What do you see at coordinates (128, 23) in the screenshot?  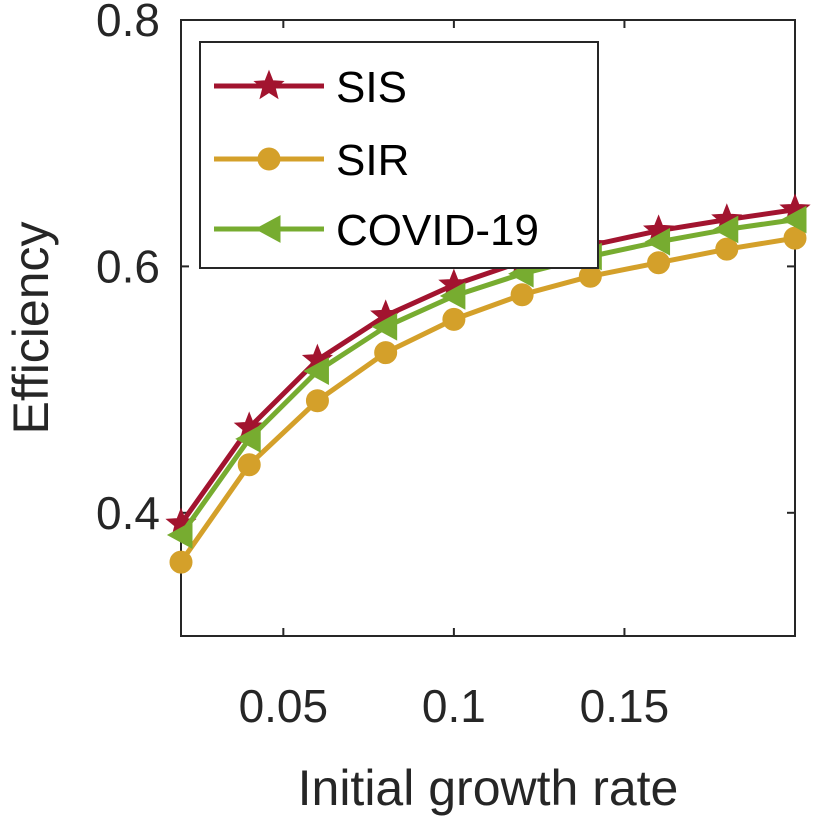 I see `y-tick-label: 0.8` at bounding box center [128, 23].